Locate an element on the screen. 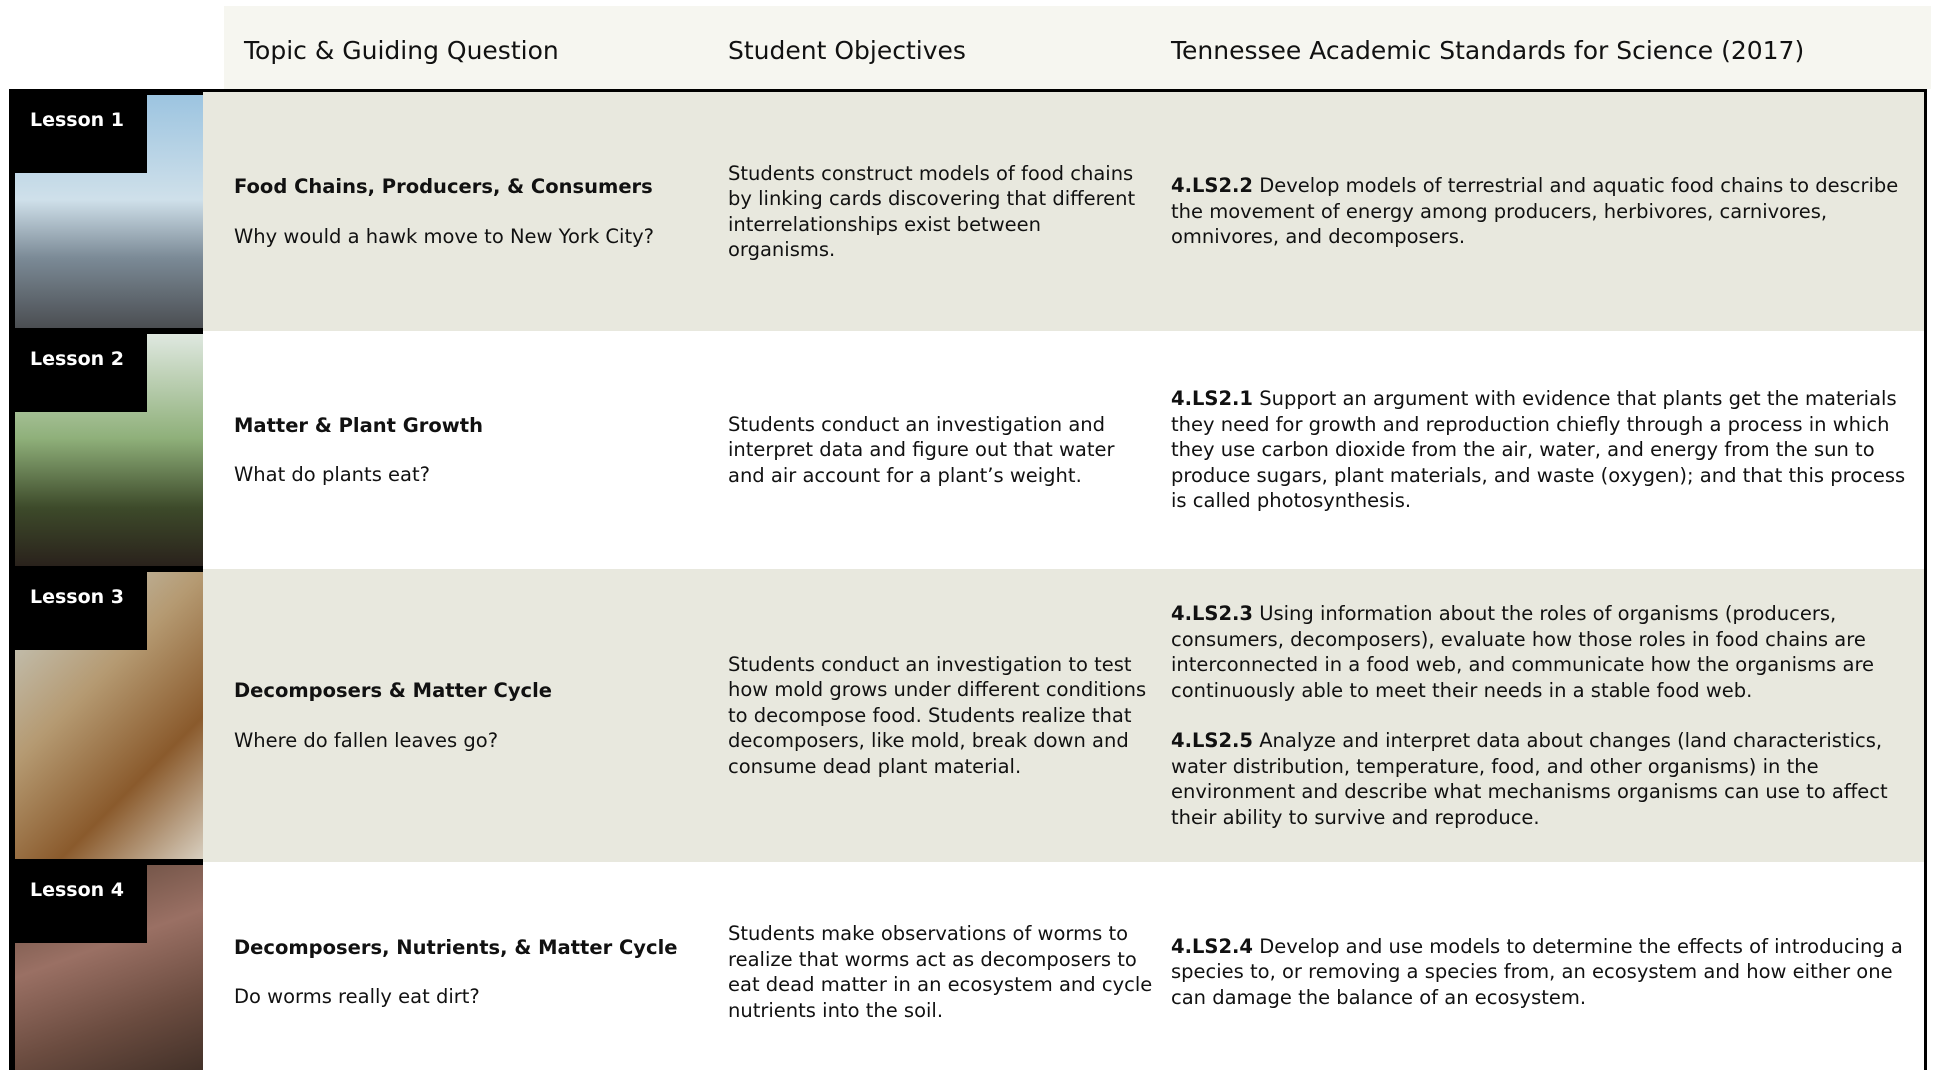 The height and width of the screenshot is (1070, 1935). guiding-question: Do worms really eat dirt? is located at coordinates (357, 996).